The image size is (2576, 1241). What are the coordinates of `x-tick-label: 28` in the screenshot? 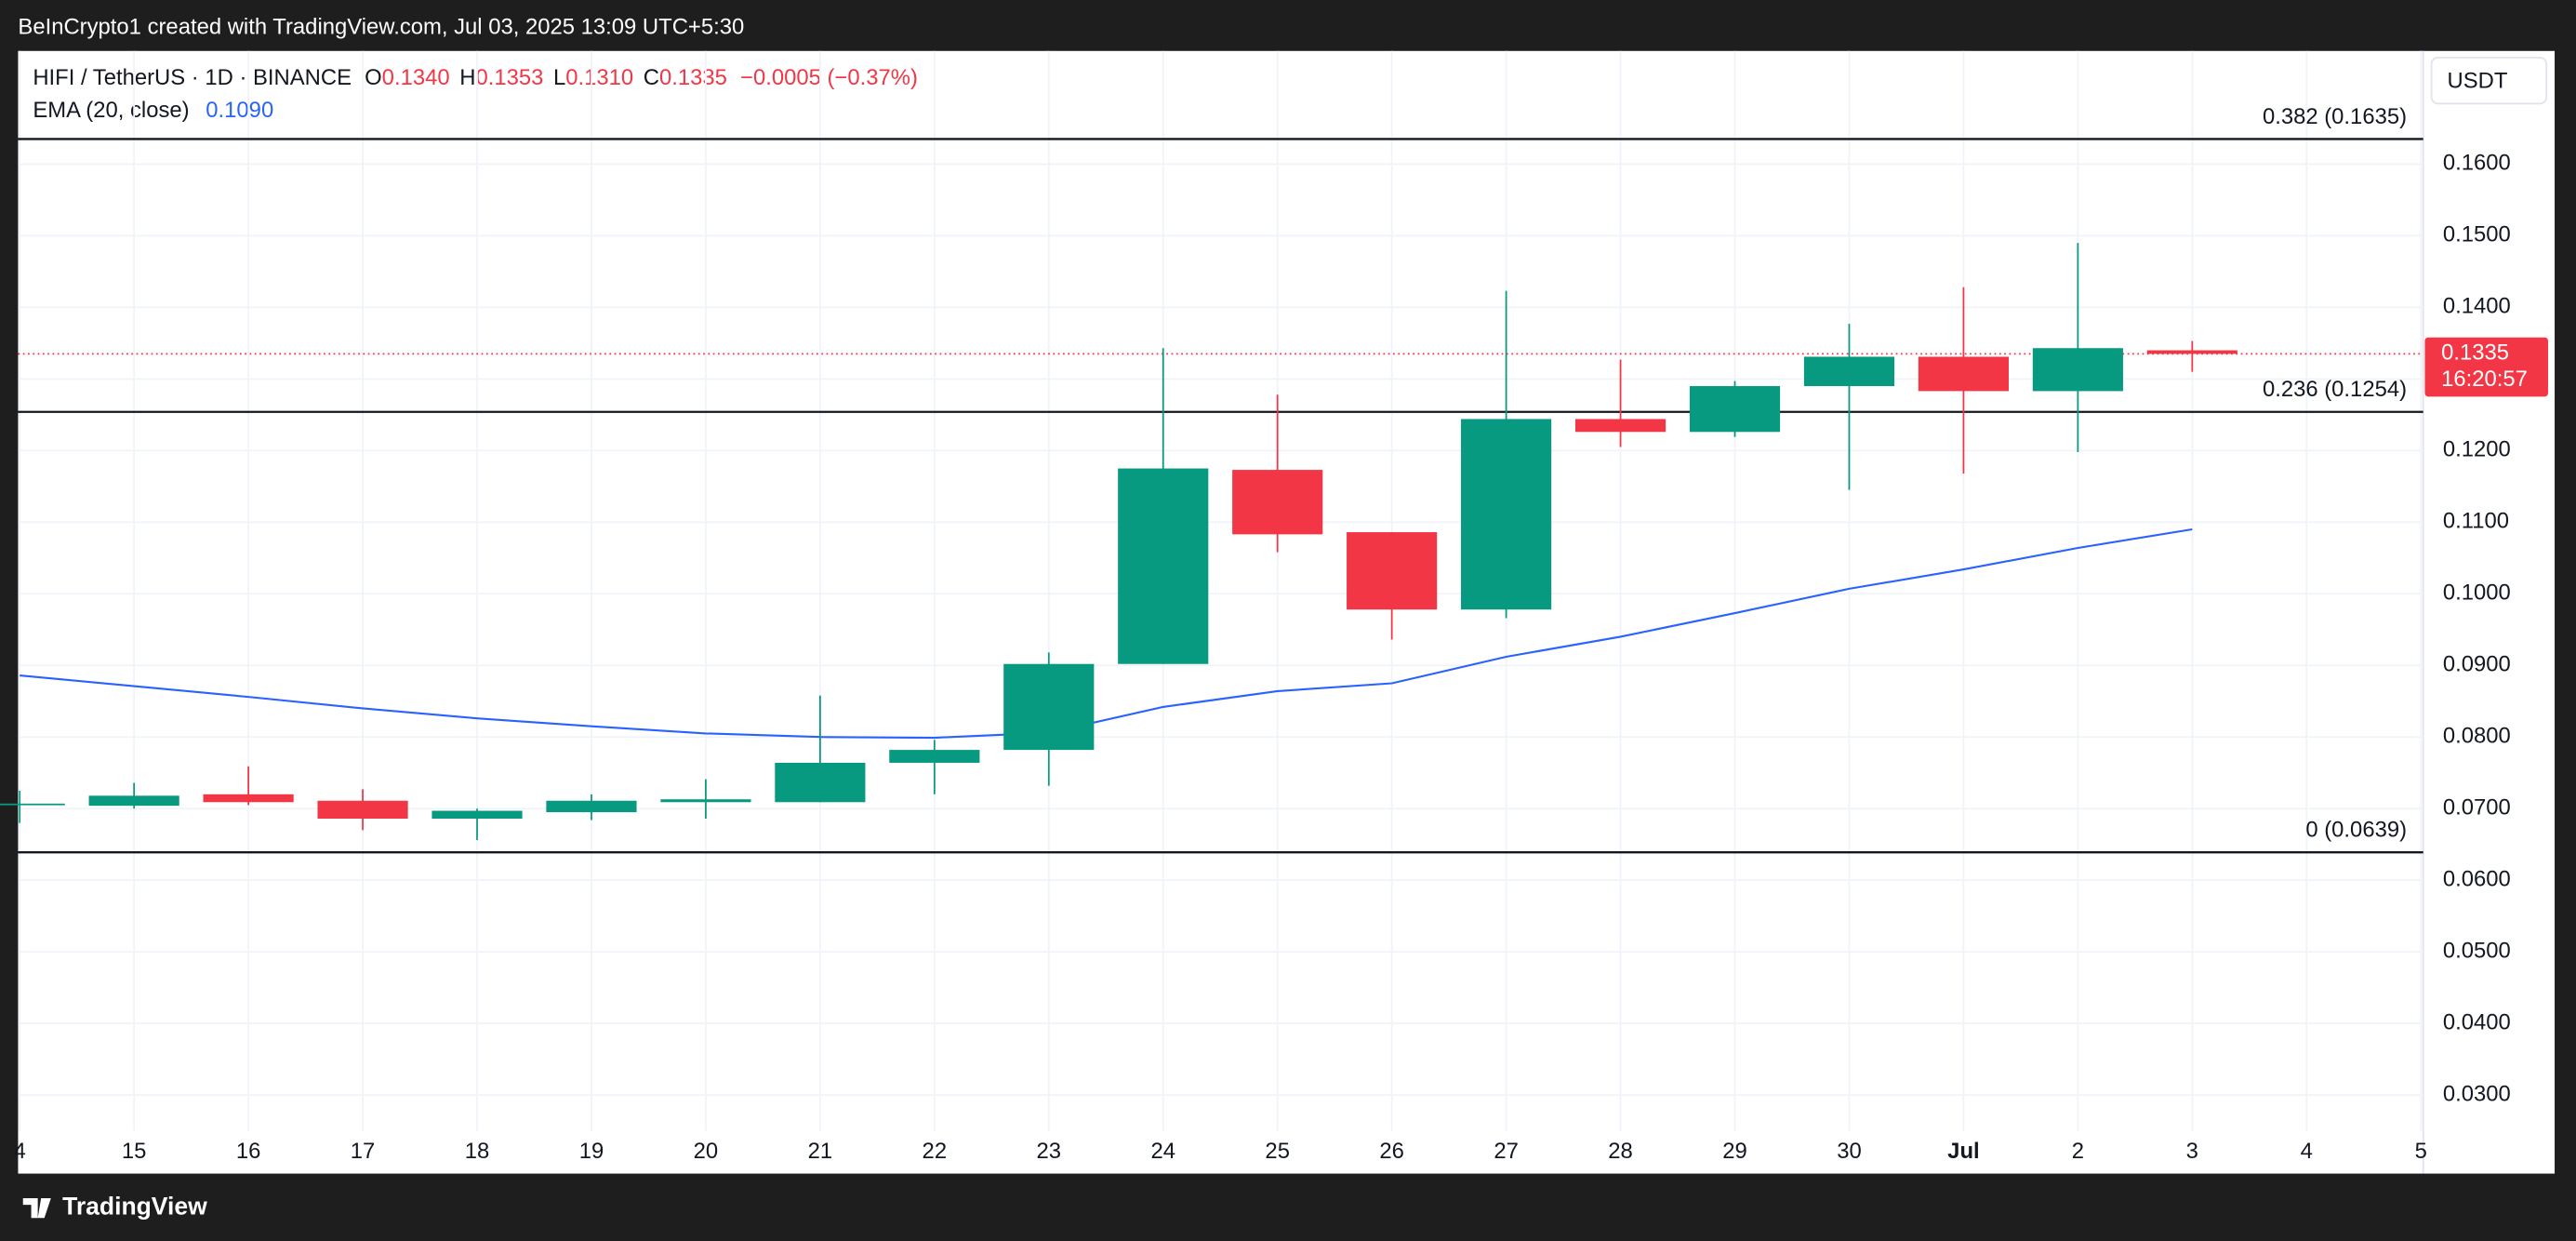 It's located at (1620, 1152).